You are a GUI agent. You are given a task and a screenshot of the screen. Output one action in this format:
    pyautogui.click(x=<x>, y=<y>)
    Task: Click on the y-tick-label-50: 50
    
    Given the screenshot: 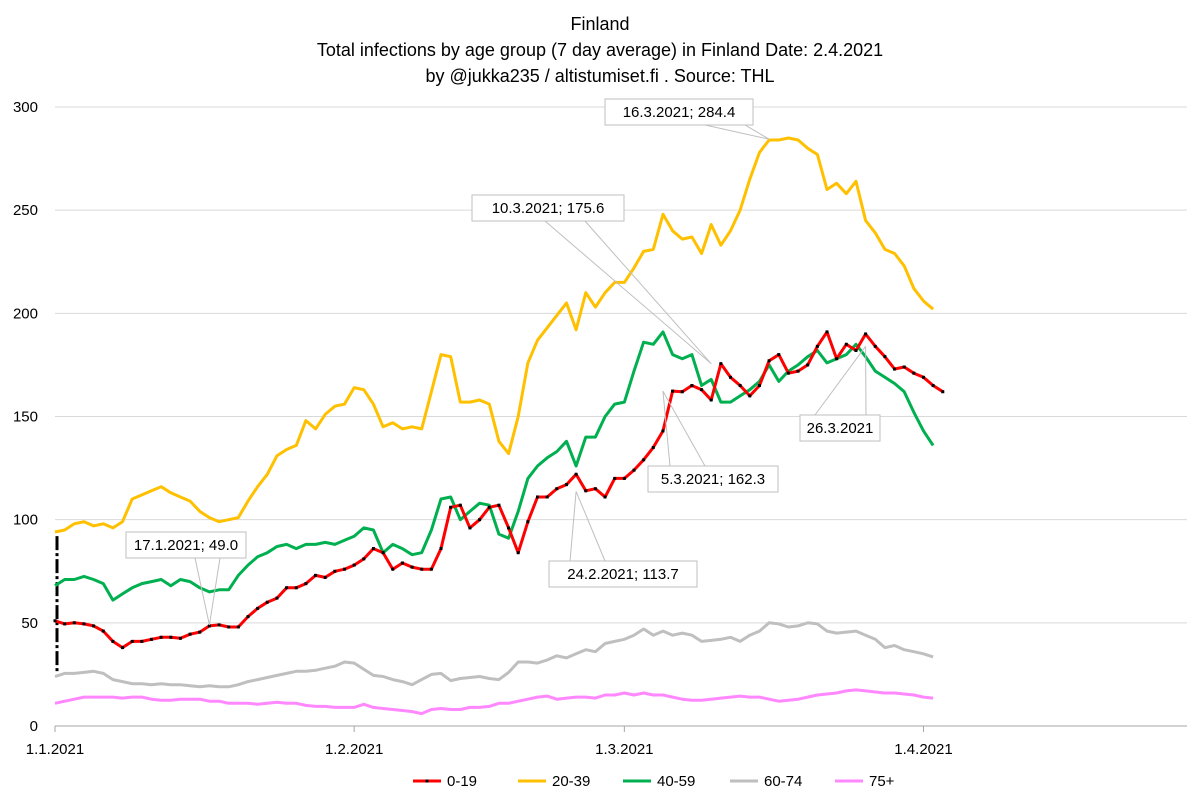 What is the action you would take?
    pyautogui.click(x=29, y=623)
    